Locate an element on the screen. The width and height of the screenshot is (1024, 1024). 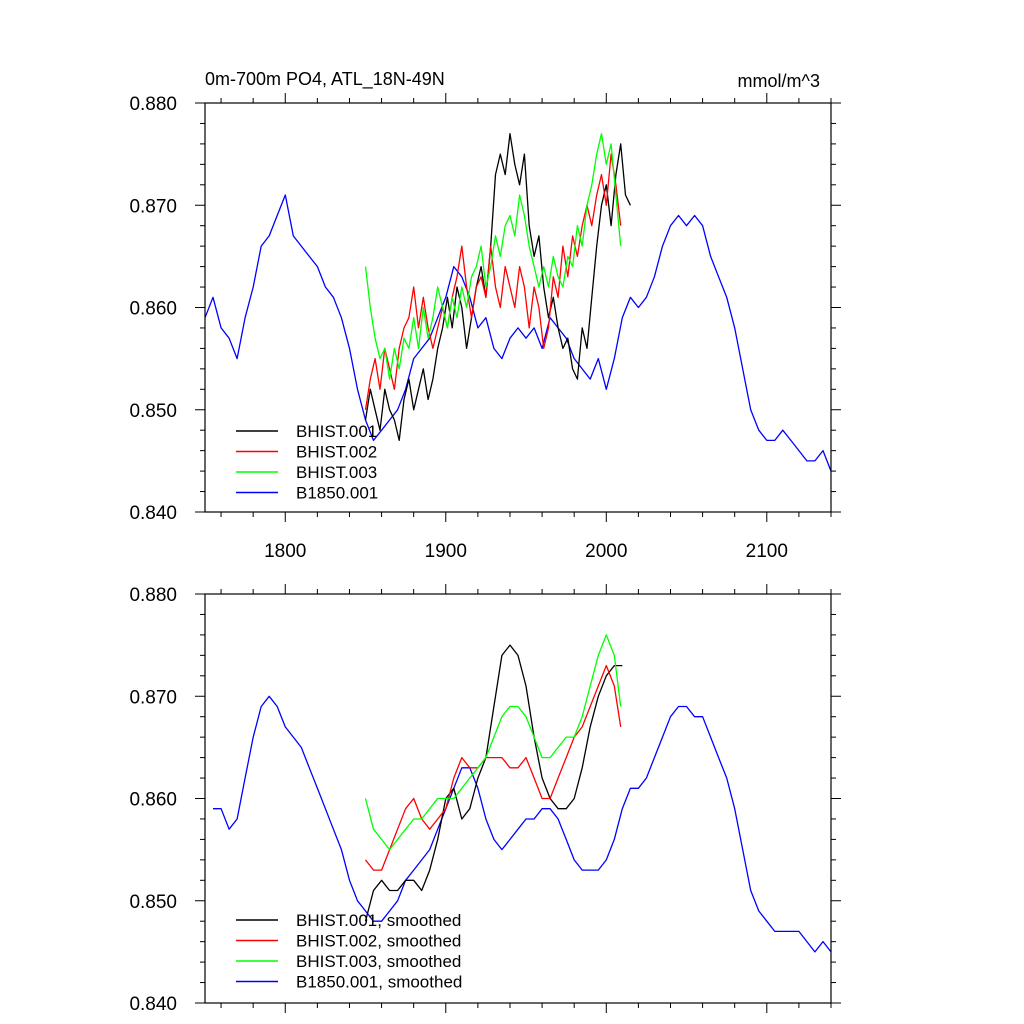
x-tick-label: 2100 is located at coordinates (767, 551).